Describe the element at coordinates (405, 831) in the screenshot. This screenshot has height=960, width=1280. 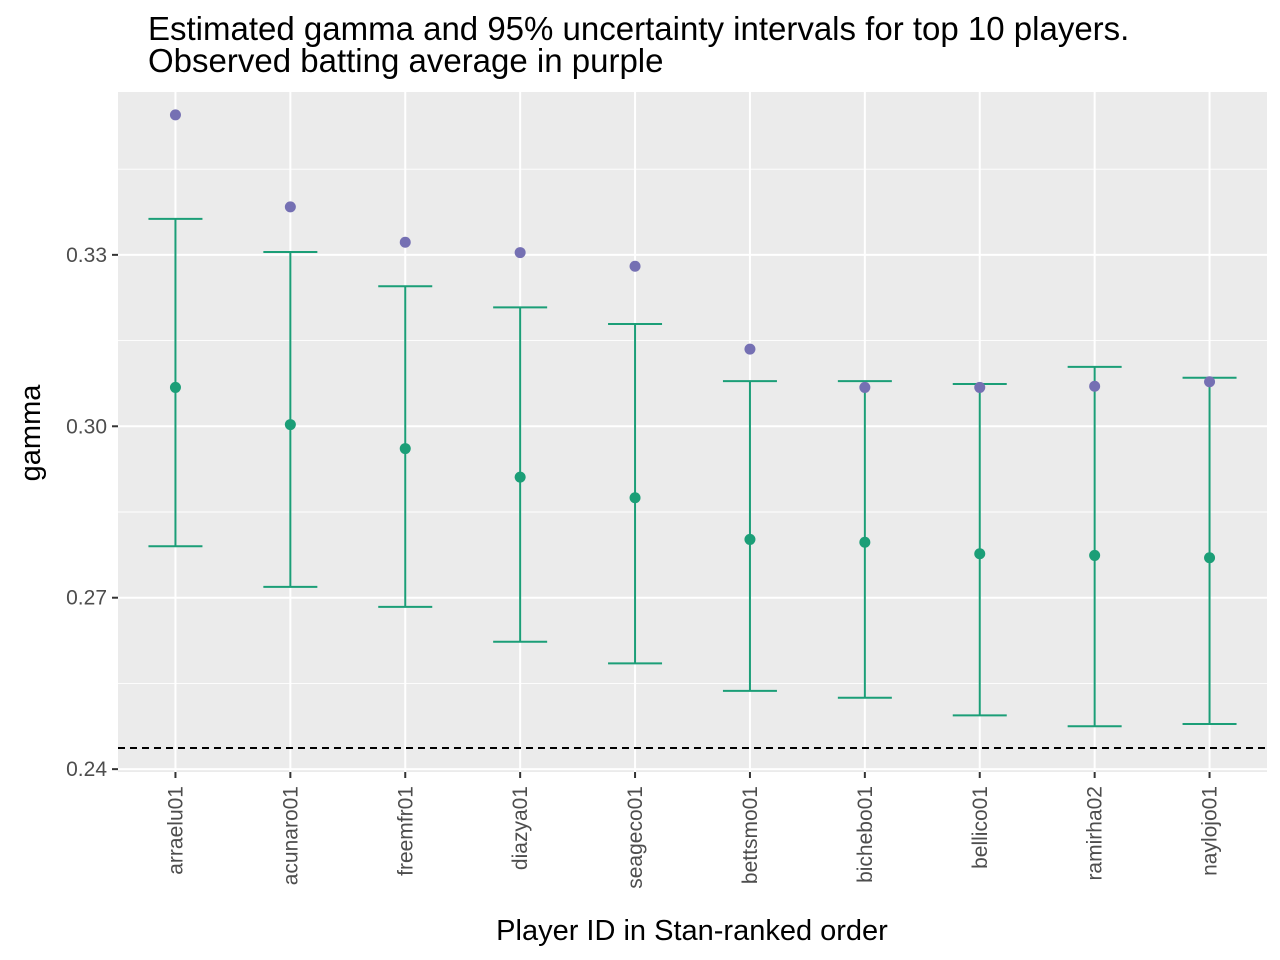
I see `x-tick-label: freemfr01` at that location.